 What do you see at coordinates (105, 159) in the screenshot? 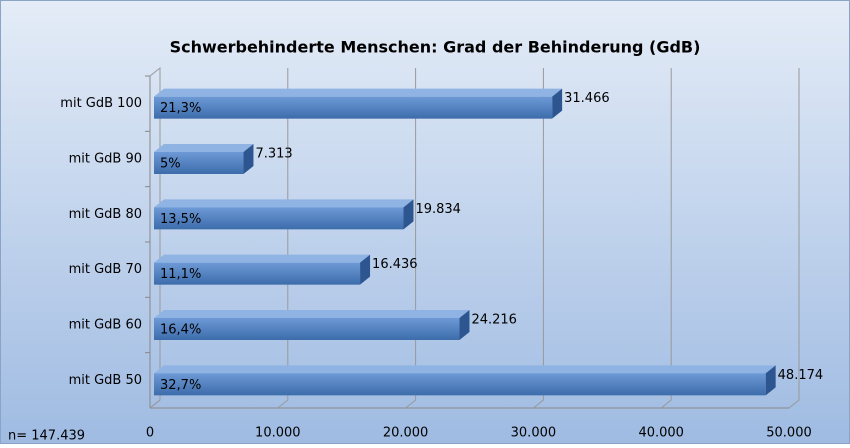
I see `y-tick-label: mit GdB 90` at bounding box center [105, 159].